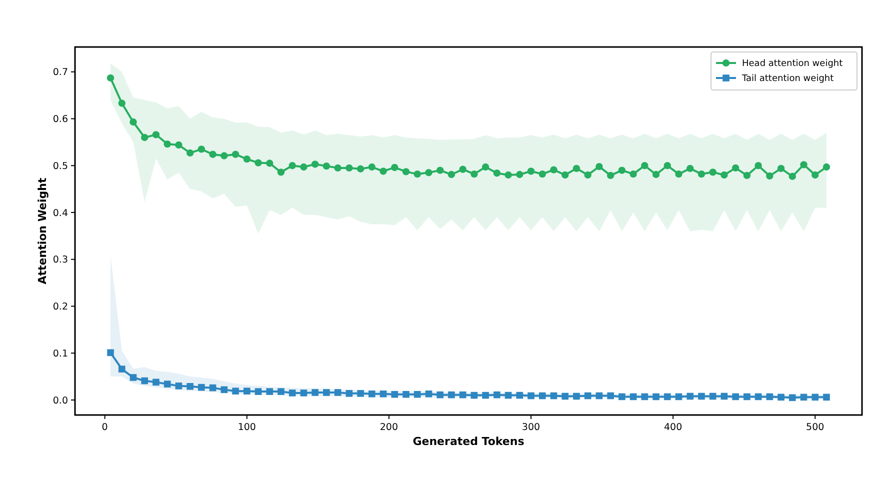  What do you see at coordinates (793, 64) in the screenshot?
I see `legend-label: Head attention weight` at bounding box center [793, 64].